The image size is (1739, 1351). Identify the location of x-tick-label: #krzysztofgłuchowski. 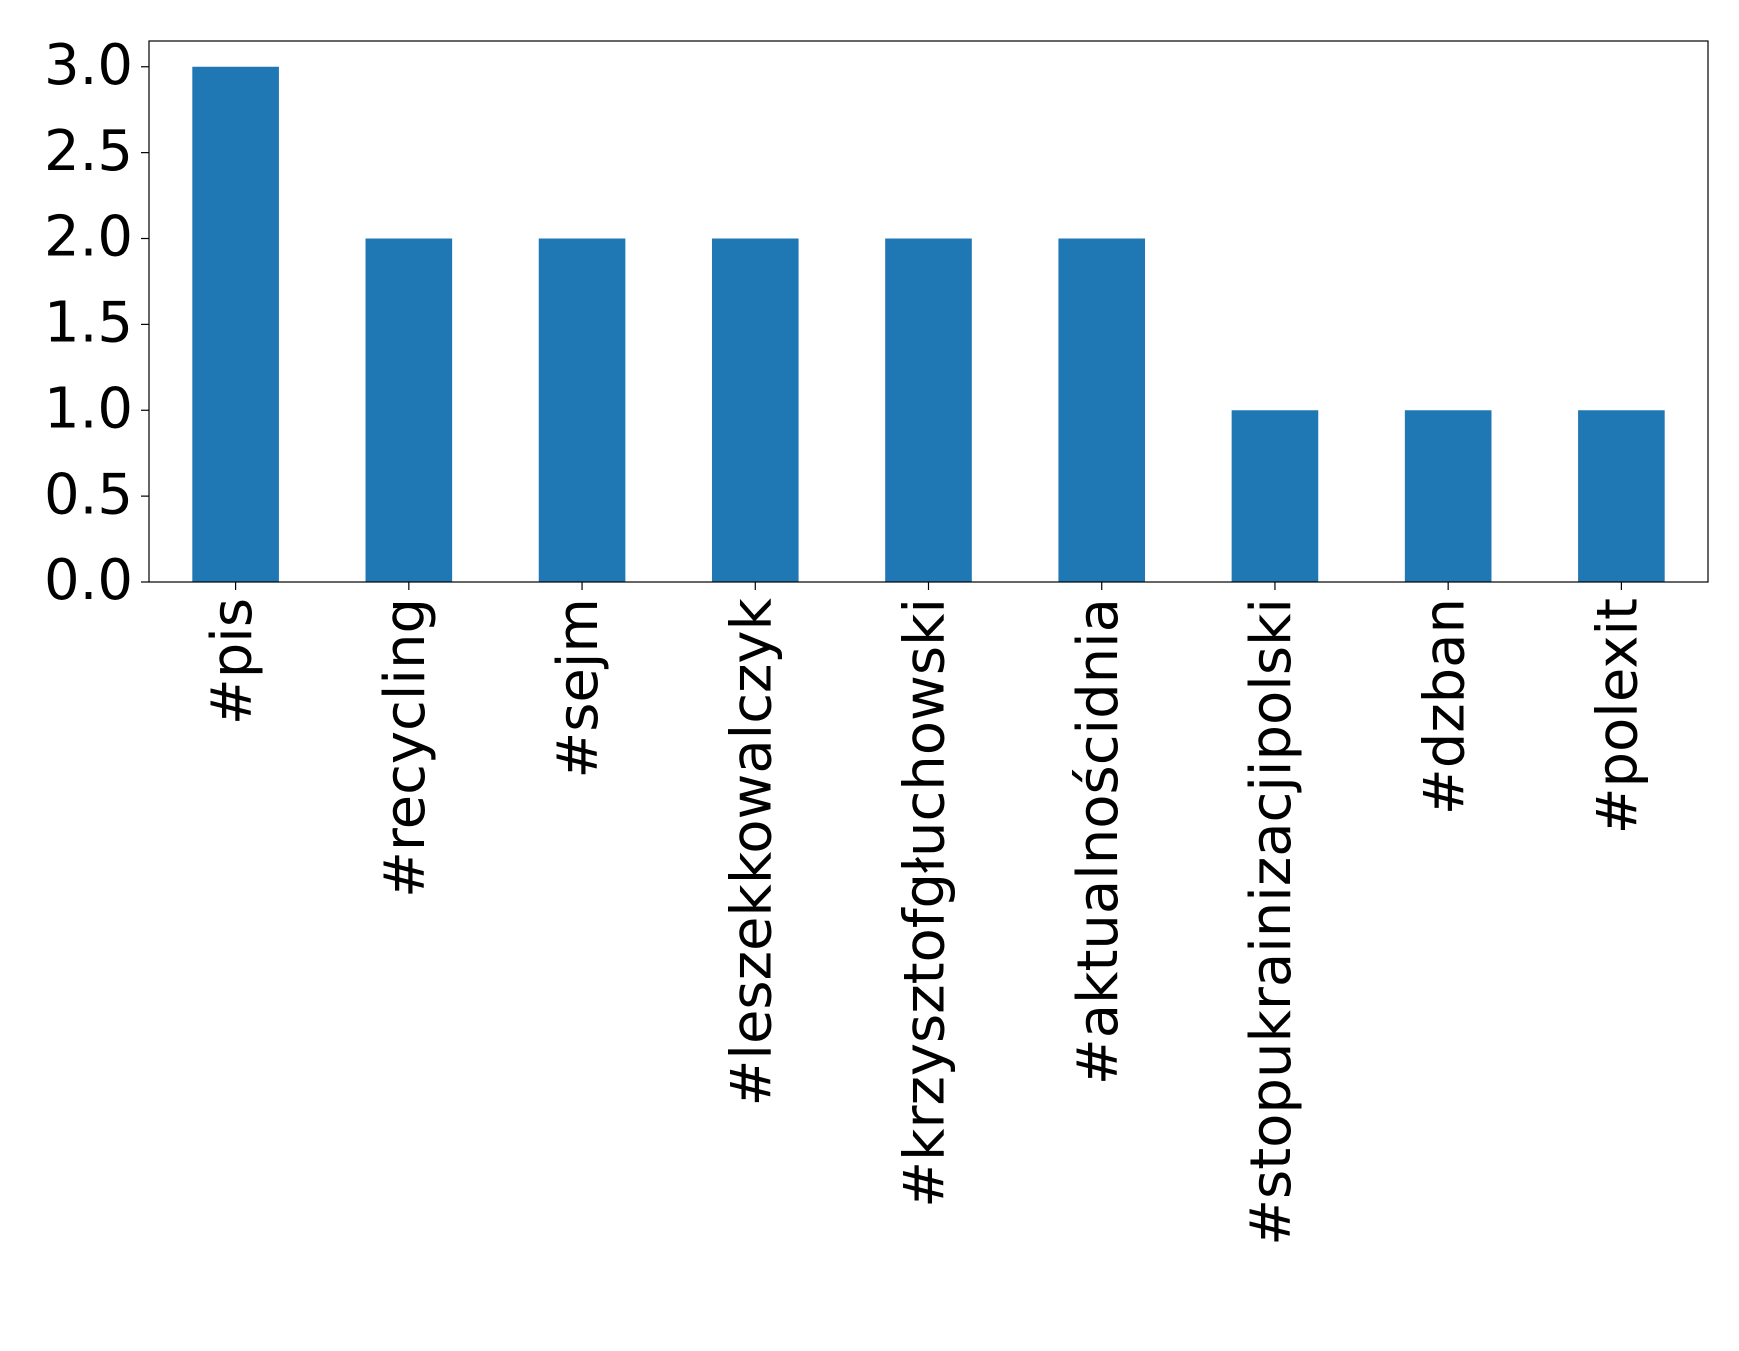
(925, 903).